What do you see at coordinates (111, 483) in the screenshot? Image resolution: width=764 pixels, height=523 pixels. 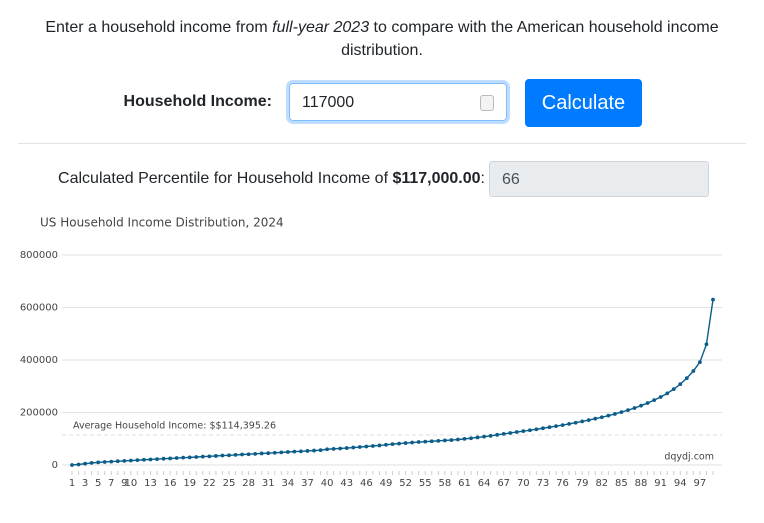 I see `x-tick-label: 7` at bounding box center [111, 483].